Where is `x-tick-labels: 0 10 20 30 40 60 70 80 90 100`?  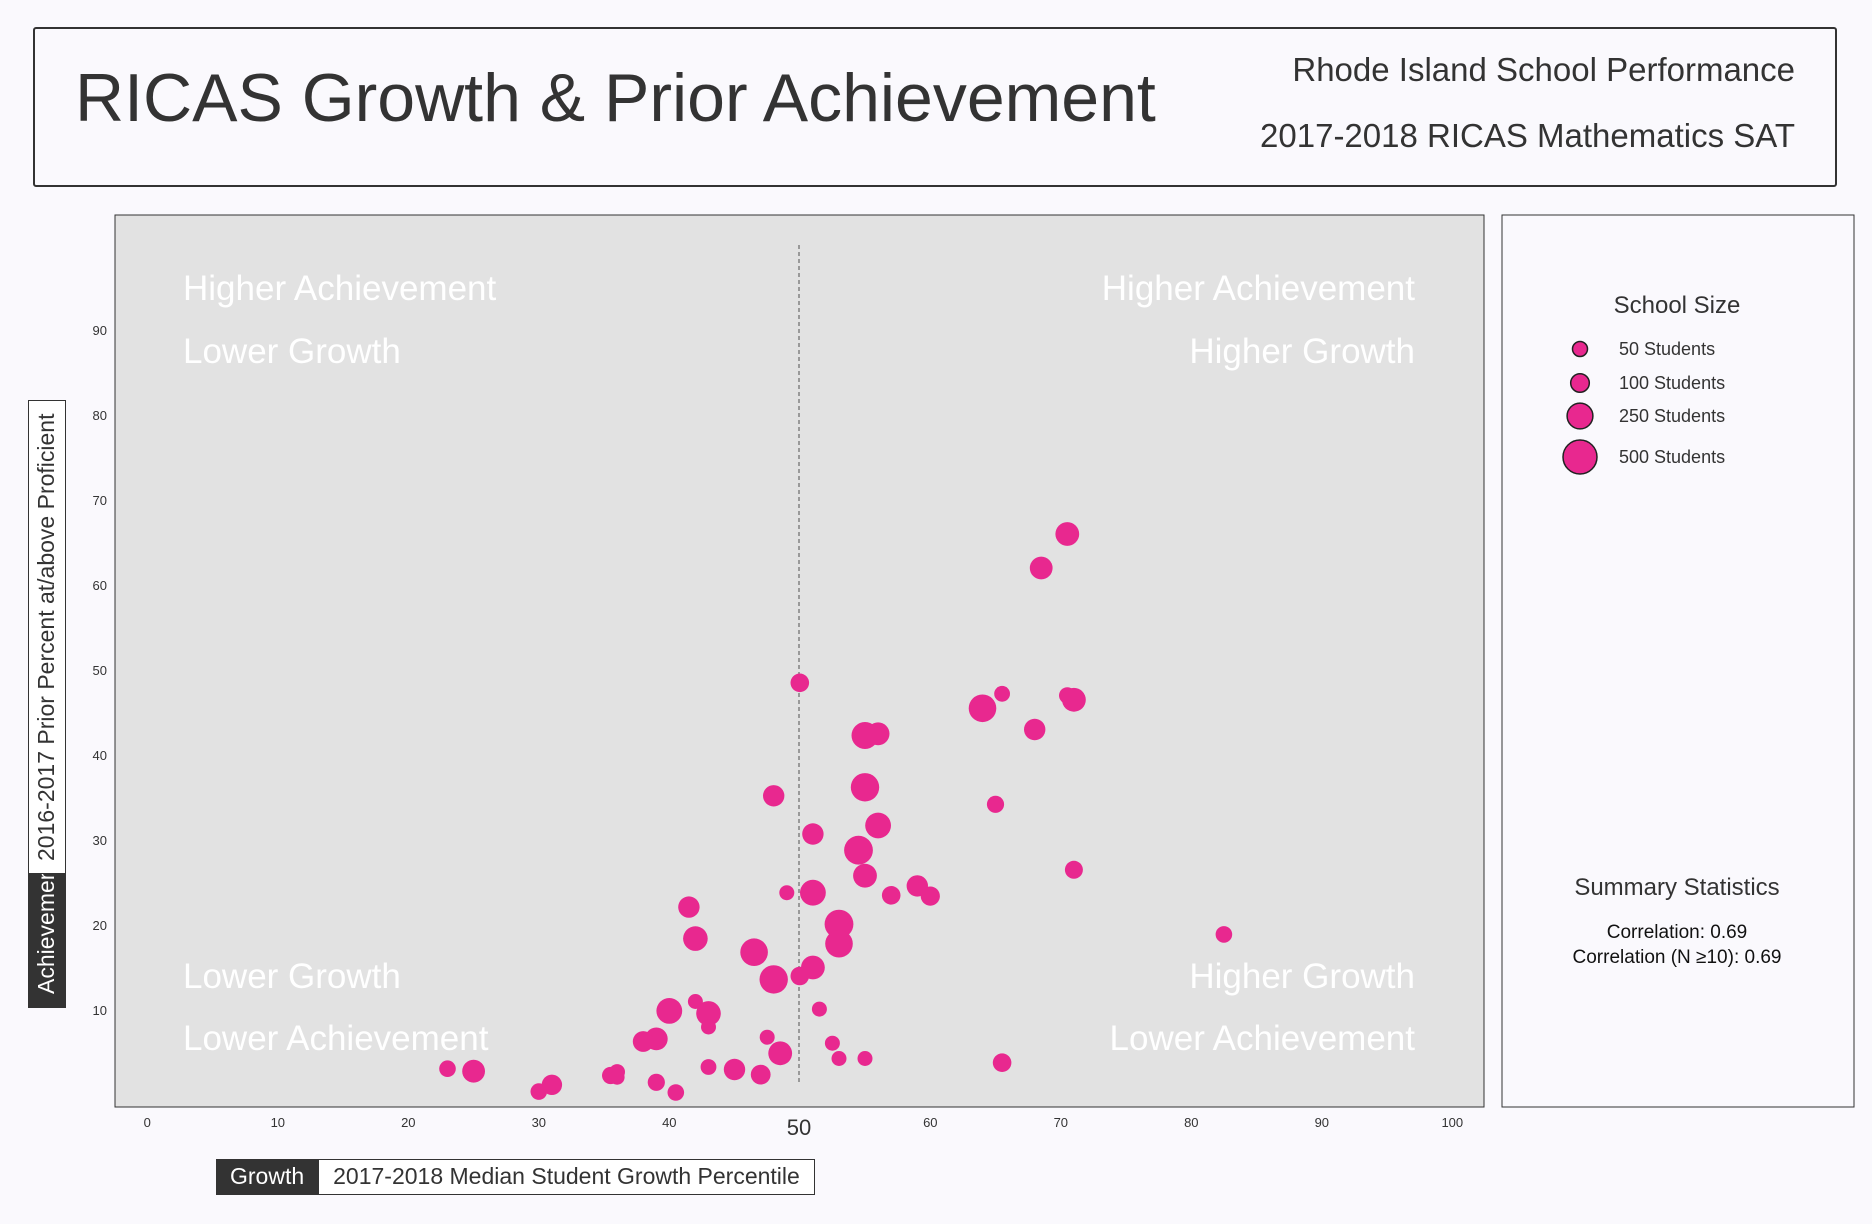
x-tick-labels: 0 10 20 30 40 60 70 80 90 100 is located at coordinates (803, 1122).